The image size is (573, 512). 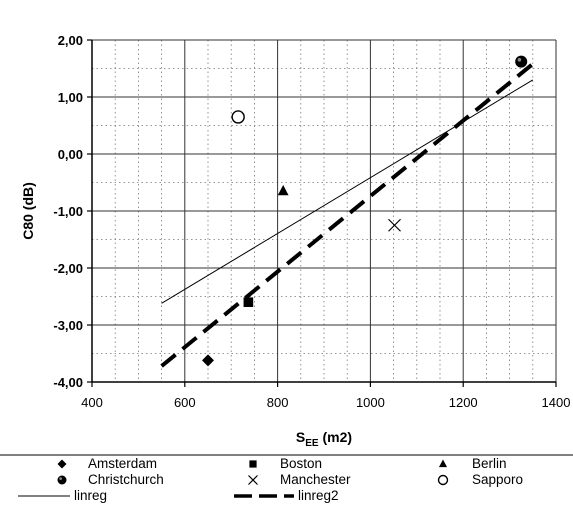 I want to click on legend-marker-boston, so click(x=253, y=464).